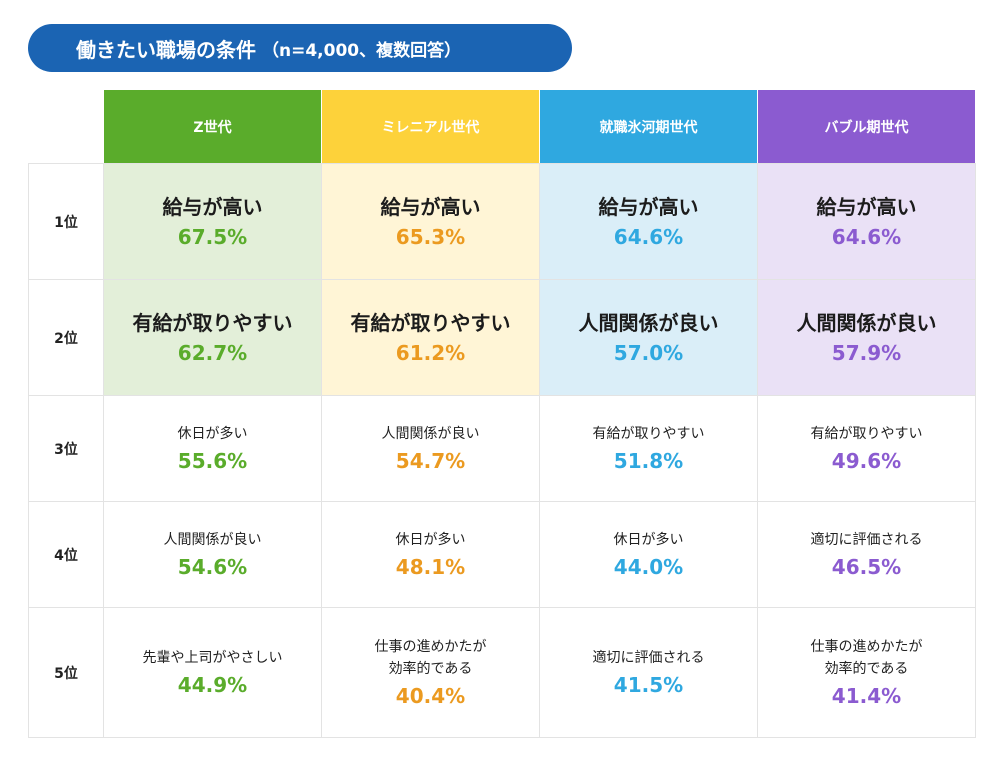  What do you see at coordinates (66, 448) in the screenshot?
I see `row-header: 3位` at bounding box center [66, 448].